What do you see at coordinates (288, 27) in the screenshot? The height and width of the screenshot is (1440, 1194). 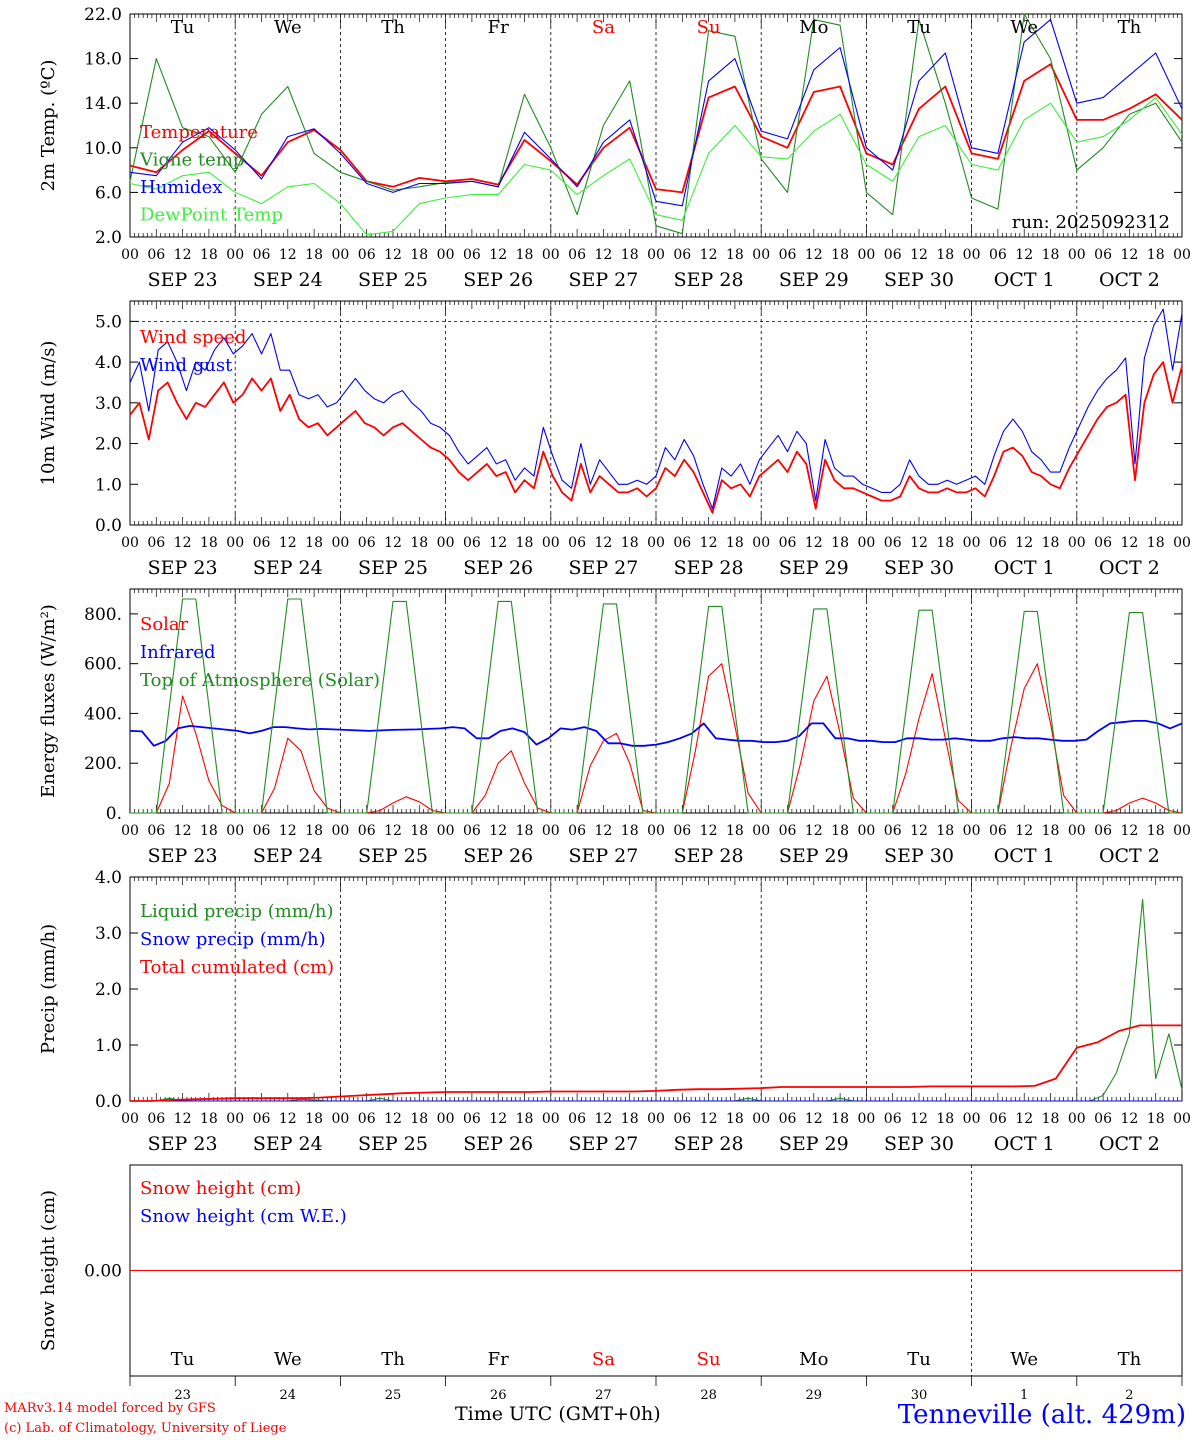 I see `temperature-weekday-label: We` at bounding box center [288, 27].